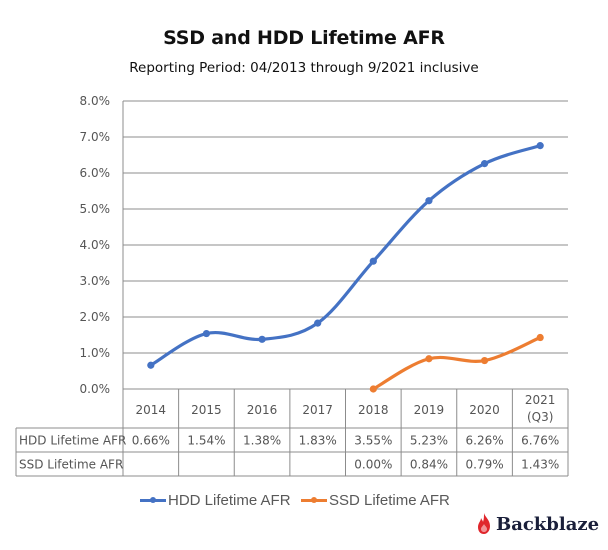  Describe the element at coordinates (540, 441) in the screenshot. I see `table-cell-value: 6.76%` at that location.